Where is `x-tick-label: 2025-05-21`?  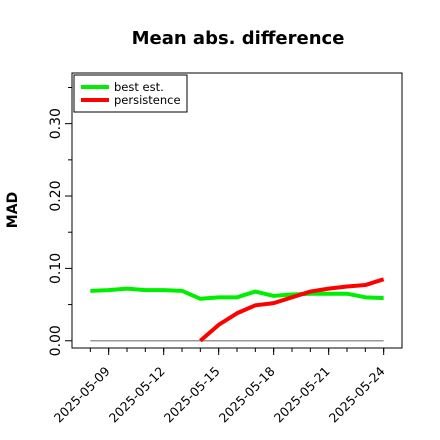 x-tick-label: 2025-05-21 is located at coordinates (302, 395).